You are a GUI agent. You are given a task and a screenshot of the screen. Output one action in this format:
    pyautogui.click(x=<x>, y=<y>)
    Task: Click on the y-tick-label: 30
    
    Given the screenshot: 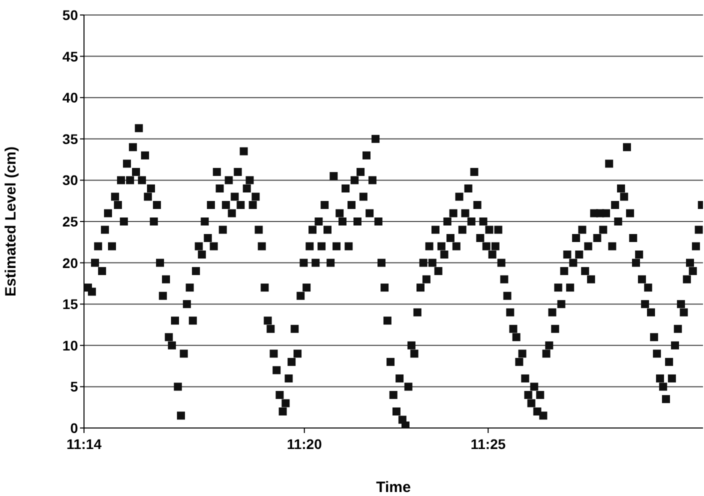 What is the action you would take?
    pyautogui.click(x=70, y=180)
    